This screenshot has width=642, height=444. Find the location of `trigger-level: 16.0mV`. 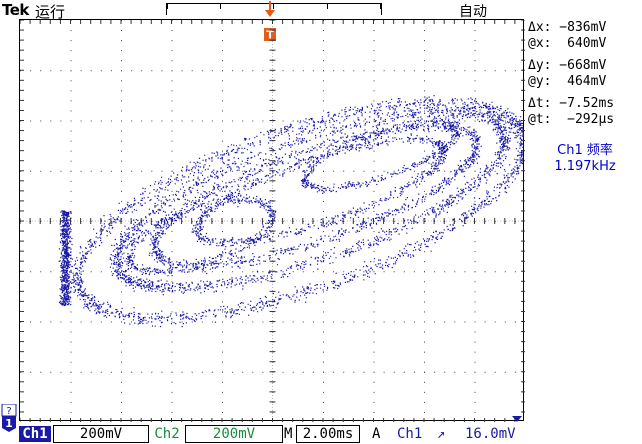

trigger-level: 16.0mV is located at coordinates (490, 434).